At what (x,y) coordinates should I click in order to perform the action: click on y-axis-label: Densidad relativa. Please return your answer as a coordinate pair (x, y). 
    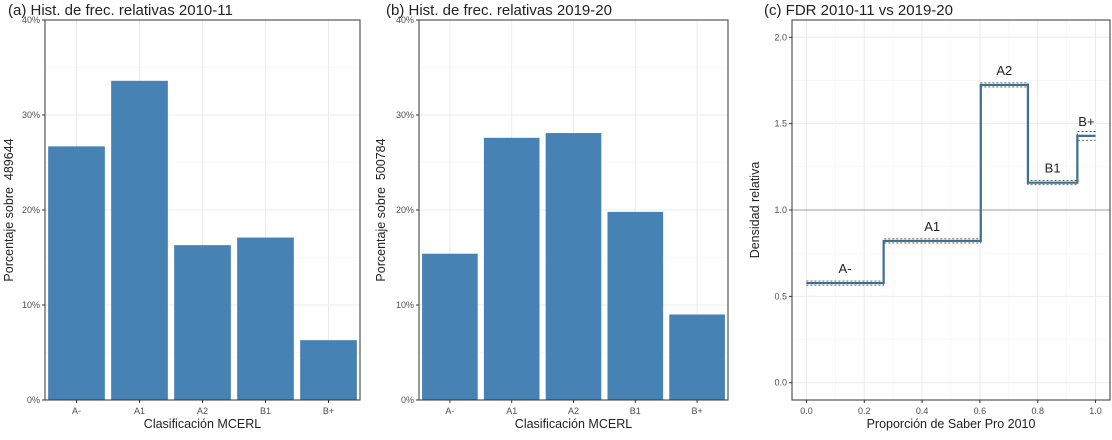
    Looking at the image, I should click on (755, 210).